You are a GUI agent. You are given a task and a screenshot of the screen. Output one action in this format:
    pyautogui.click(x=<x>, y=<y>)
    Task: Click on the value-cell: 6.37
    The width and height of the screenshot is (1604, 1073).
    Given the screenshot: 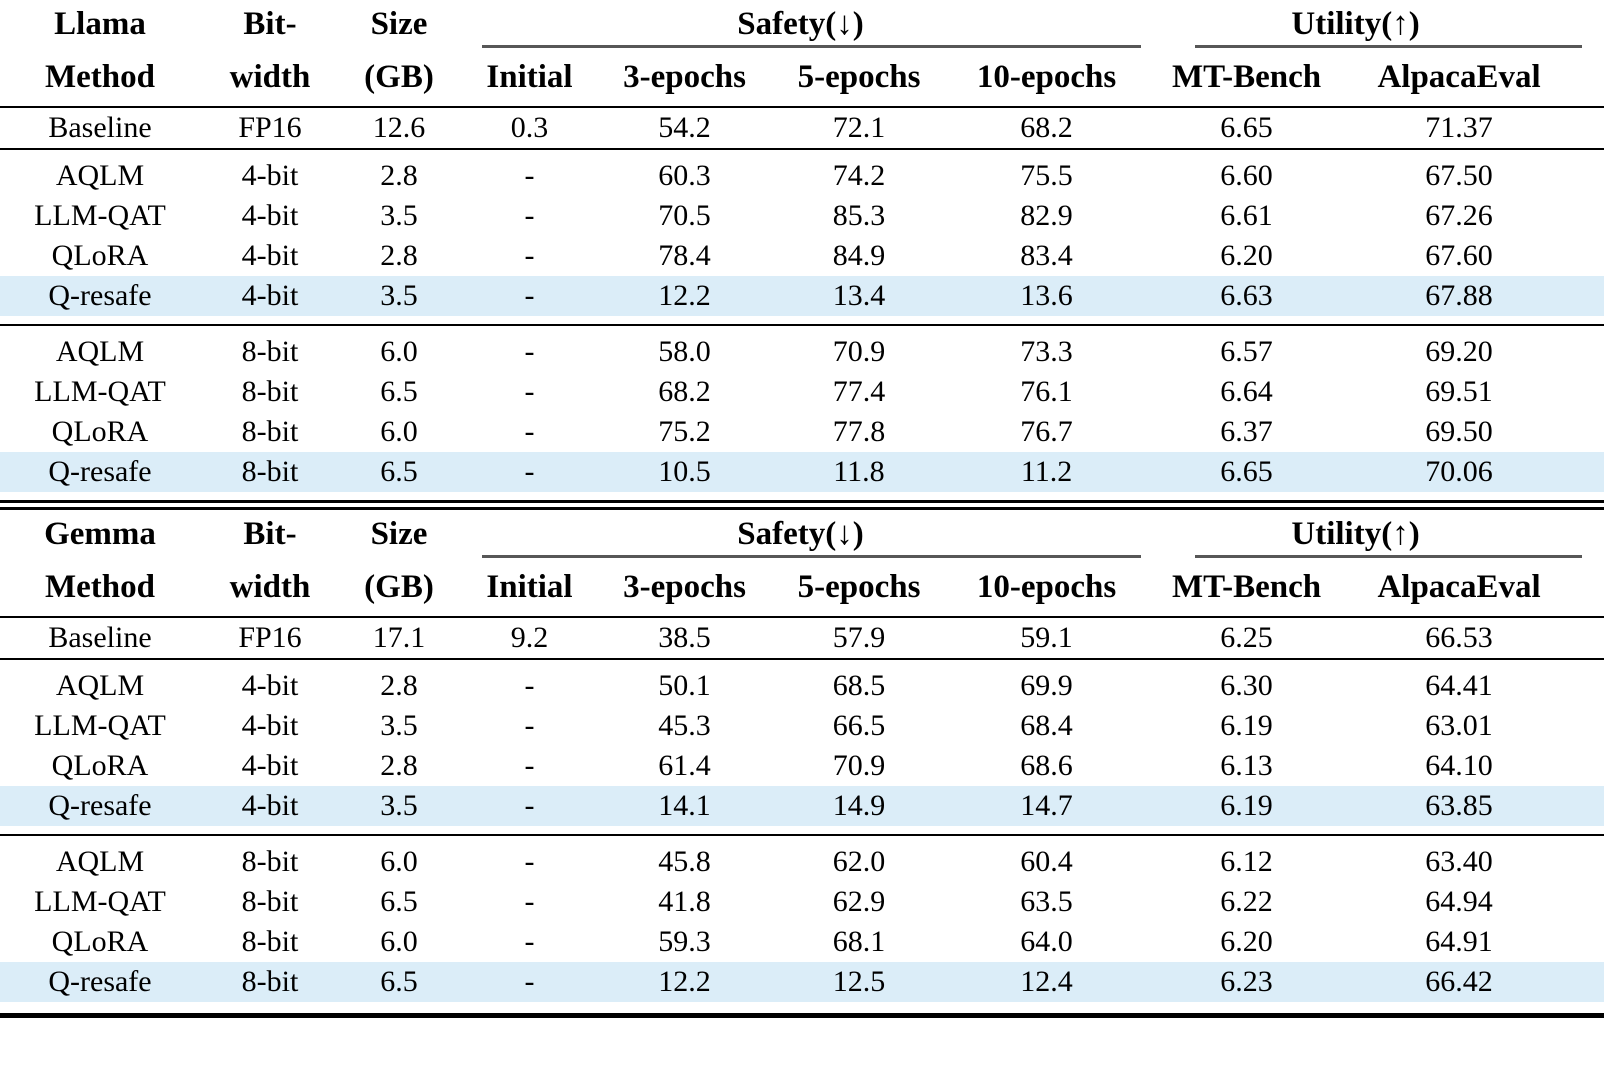 What is the action you would take?
    pyautogui.click(x=1246, y=431)
    